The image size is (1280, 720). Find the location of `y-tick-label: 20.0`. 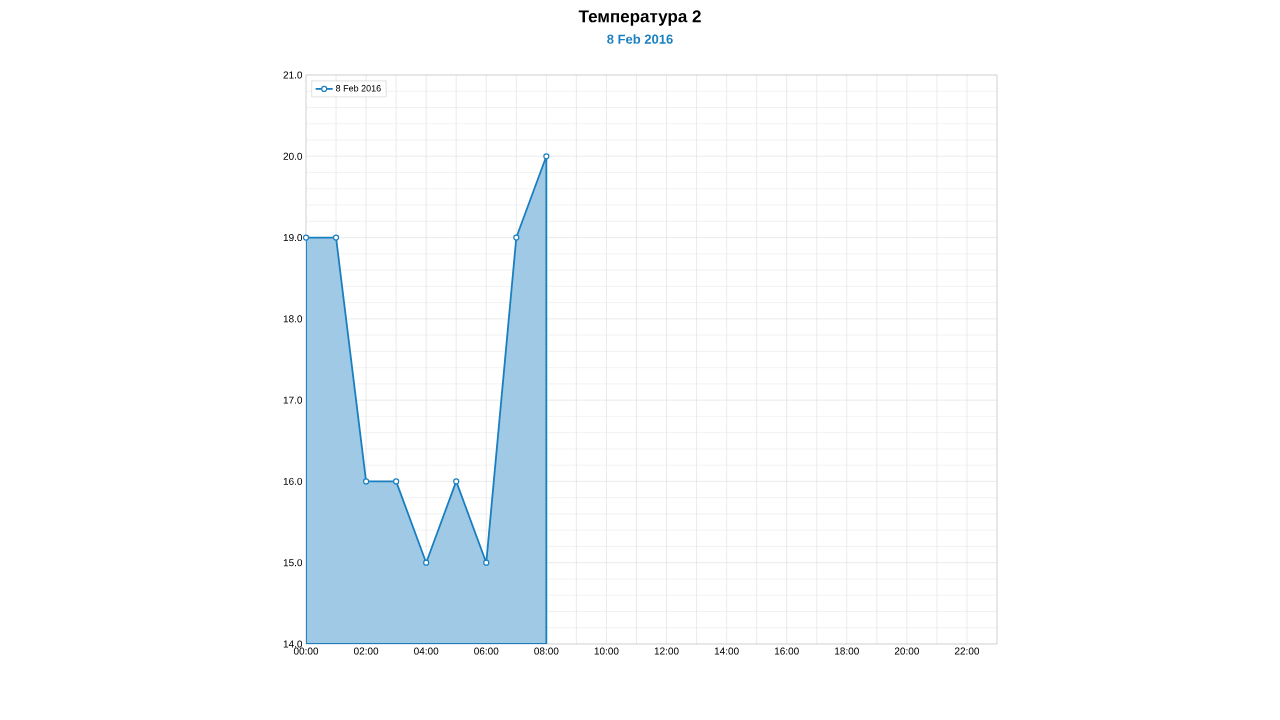

y-tick-label: 20.0 is located at coordinates (293, 156).